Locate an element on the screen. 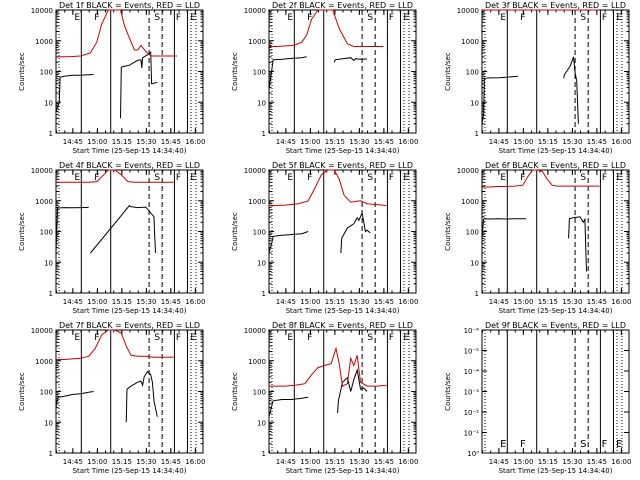 The image size is (640, 480). panel-title: Det 7f BLACK = Events, RED = LLD is located at coordinates (129, 325).